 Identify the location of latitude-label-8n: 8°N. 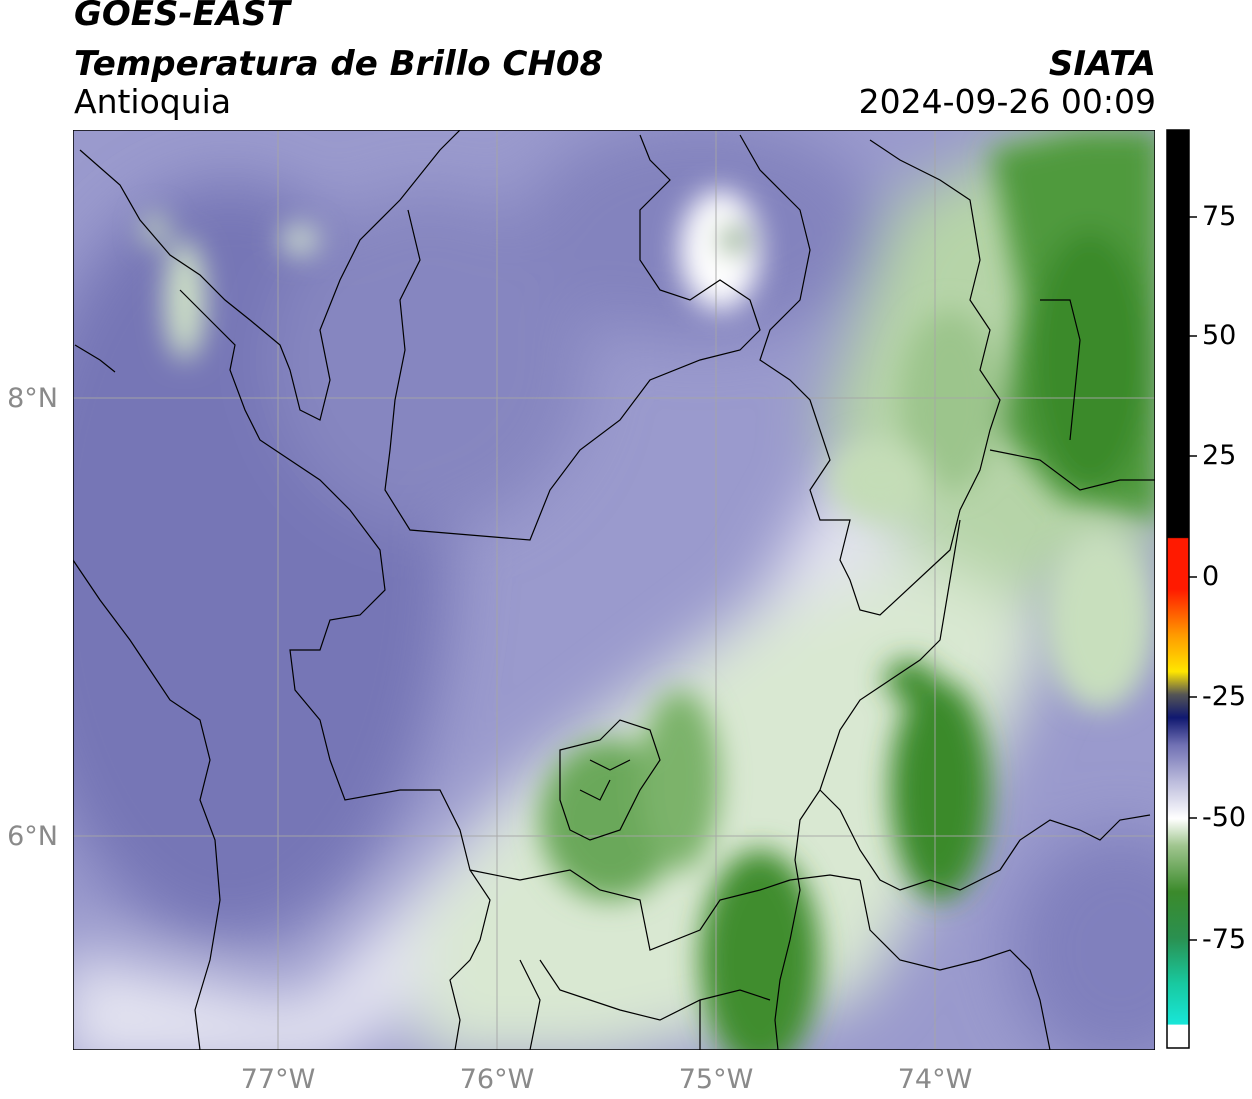
(32, 398).